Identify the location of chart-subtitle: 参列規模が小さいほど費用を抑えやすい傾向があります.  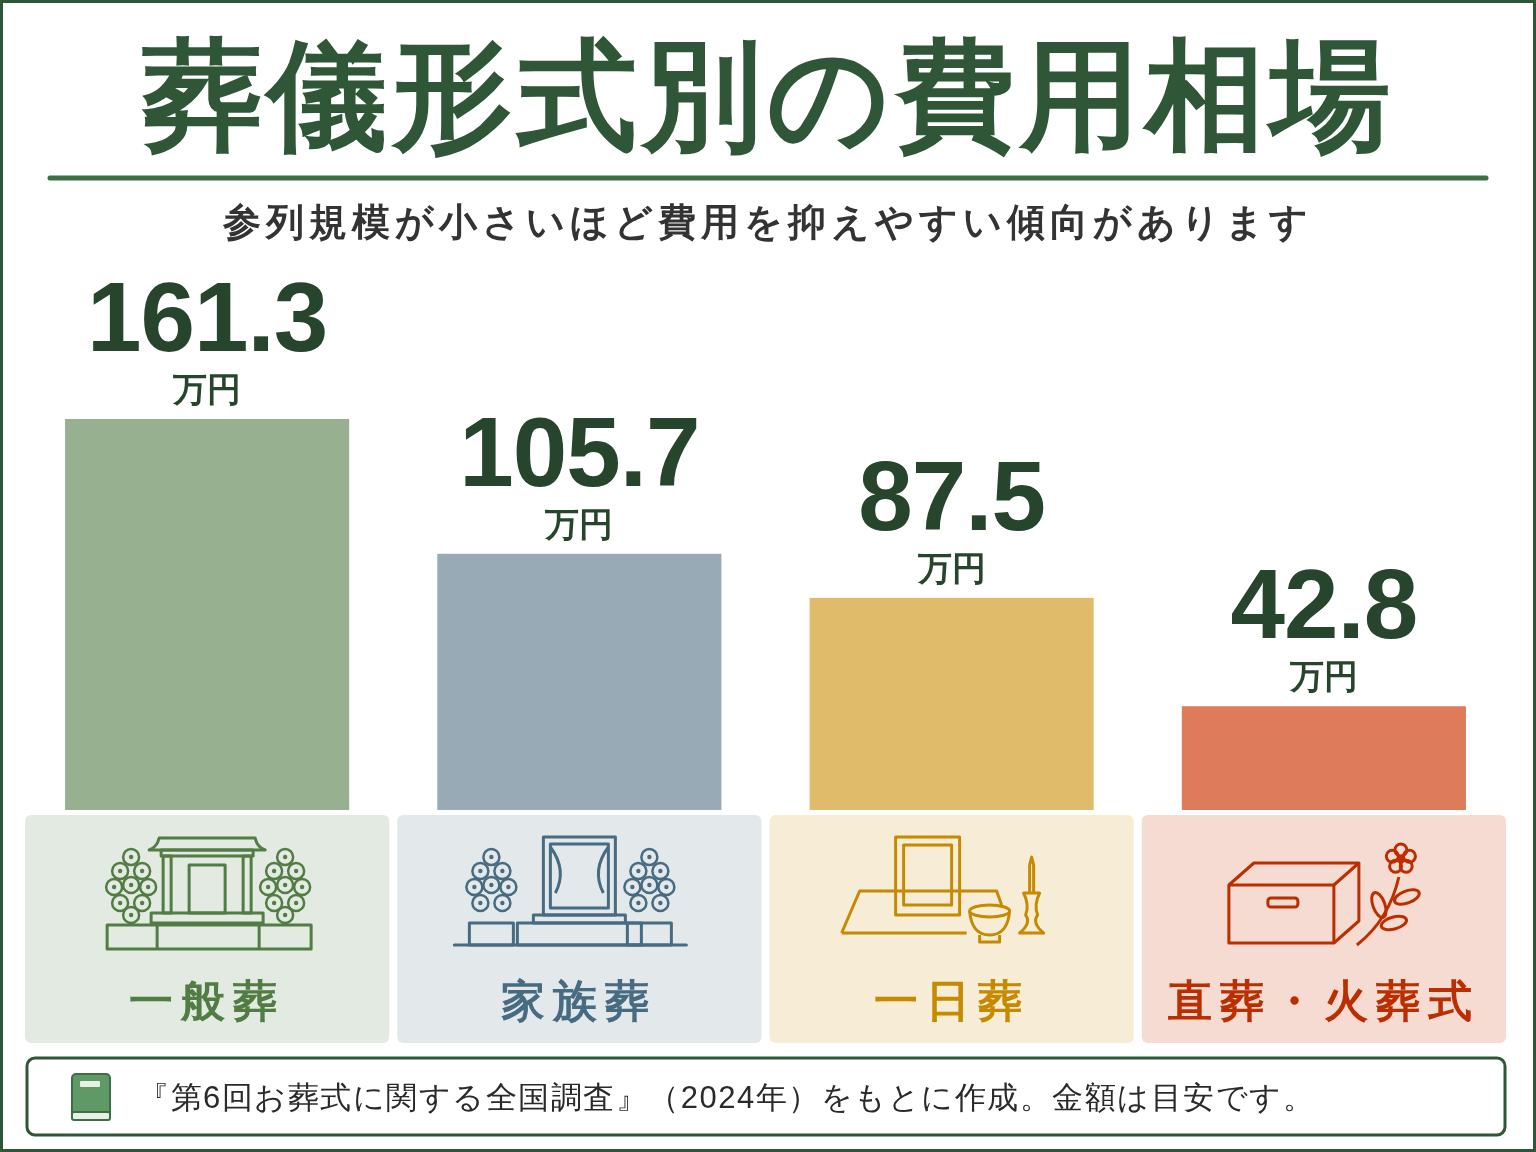
(767, 222).